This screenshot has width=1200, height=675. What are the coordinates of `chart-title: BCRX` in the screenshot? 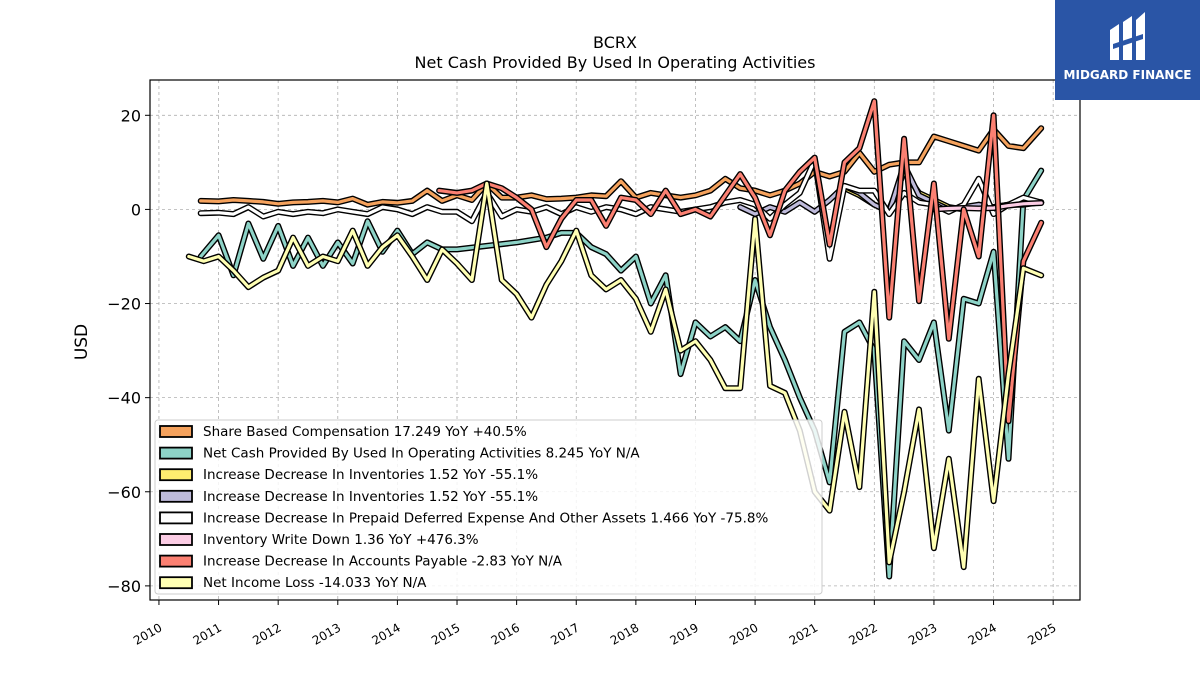 It's located at (615, 42).